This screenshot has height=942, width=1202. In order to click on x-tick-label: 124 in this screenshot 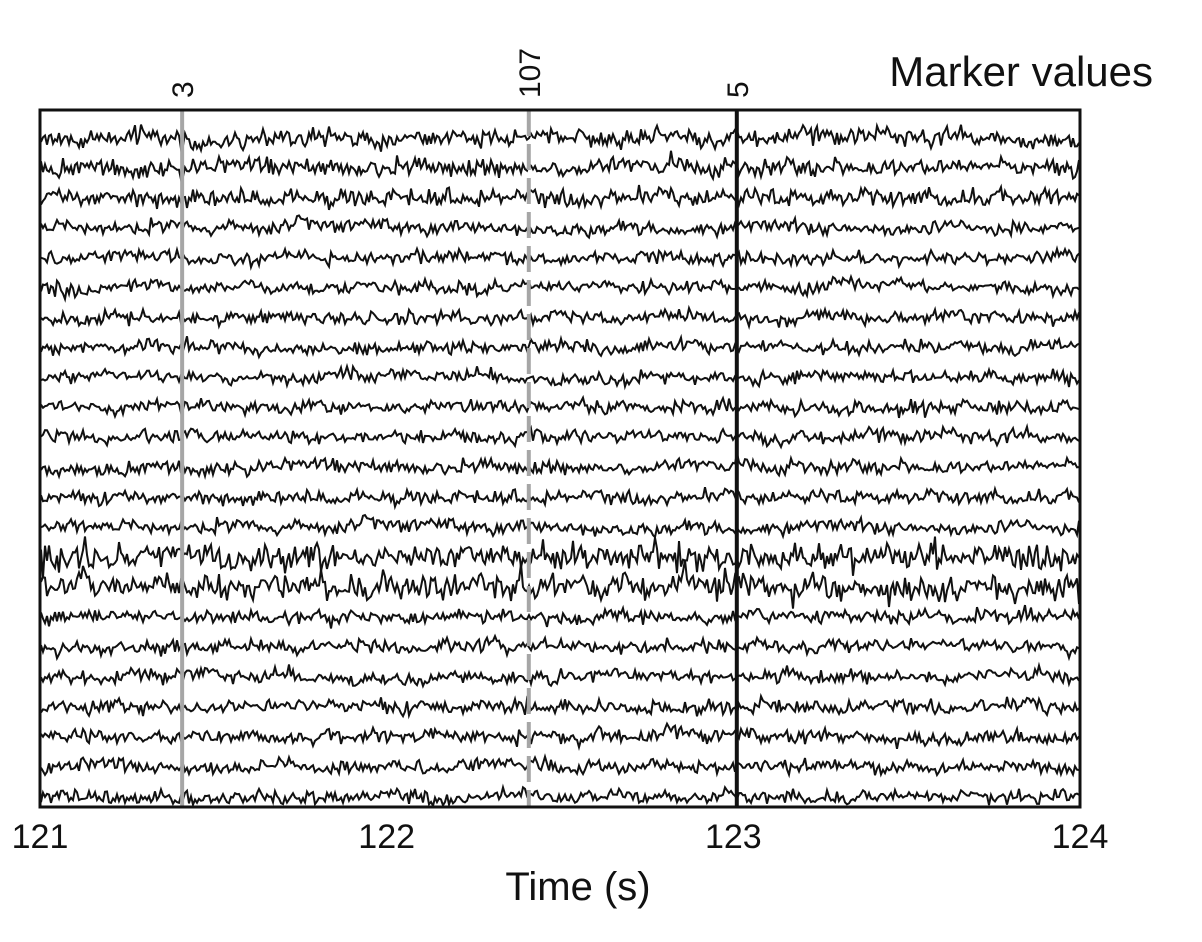, I will do `click(1080, 837)`.